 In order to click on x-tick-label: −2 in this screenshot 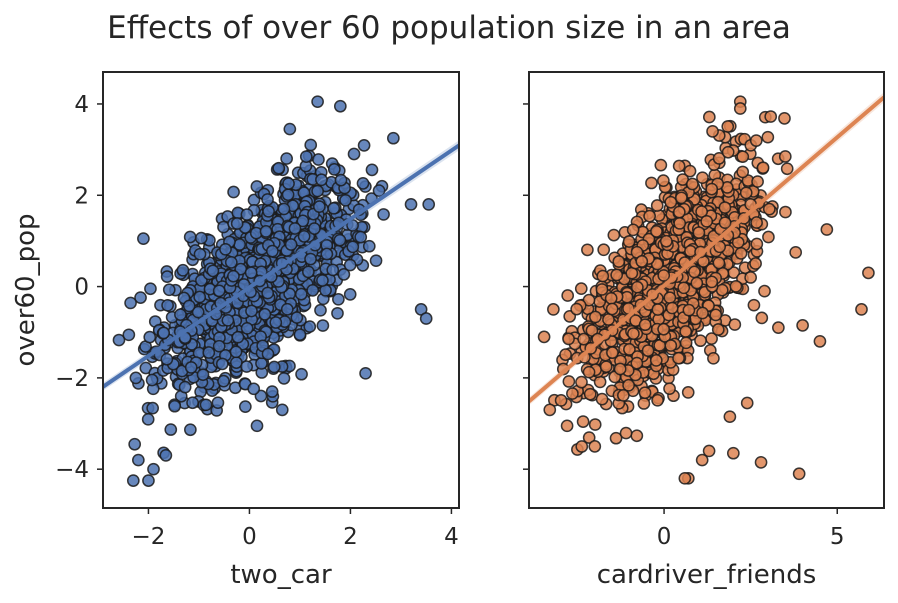, I will do `click(148, 537)`.